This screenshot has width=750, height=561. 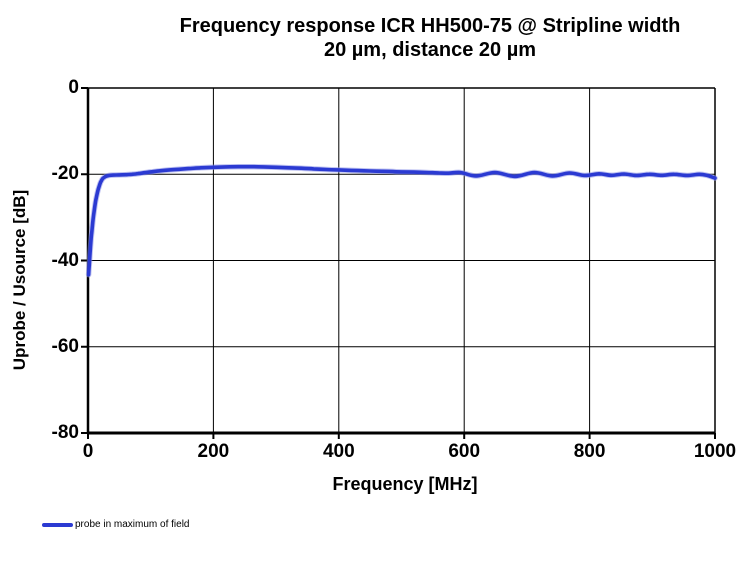 I want to click on x-axis-title: Frequency [MHz], so click(x=405, y=484).